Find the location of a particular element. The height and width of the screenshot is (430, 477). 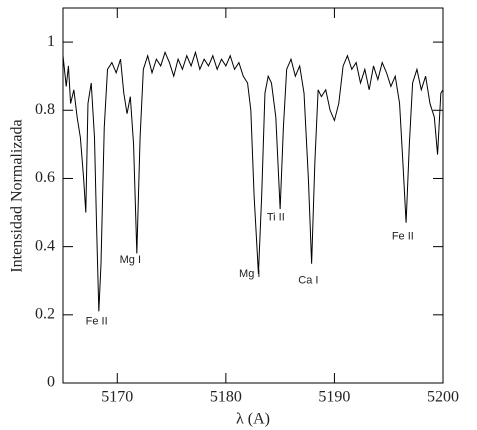

x-axis-label: λ (A) is located at coordinates (253, 419).